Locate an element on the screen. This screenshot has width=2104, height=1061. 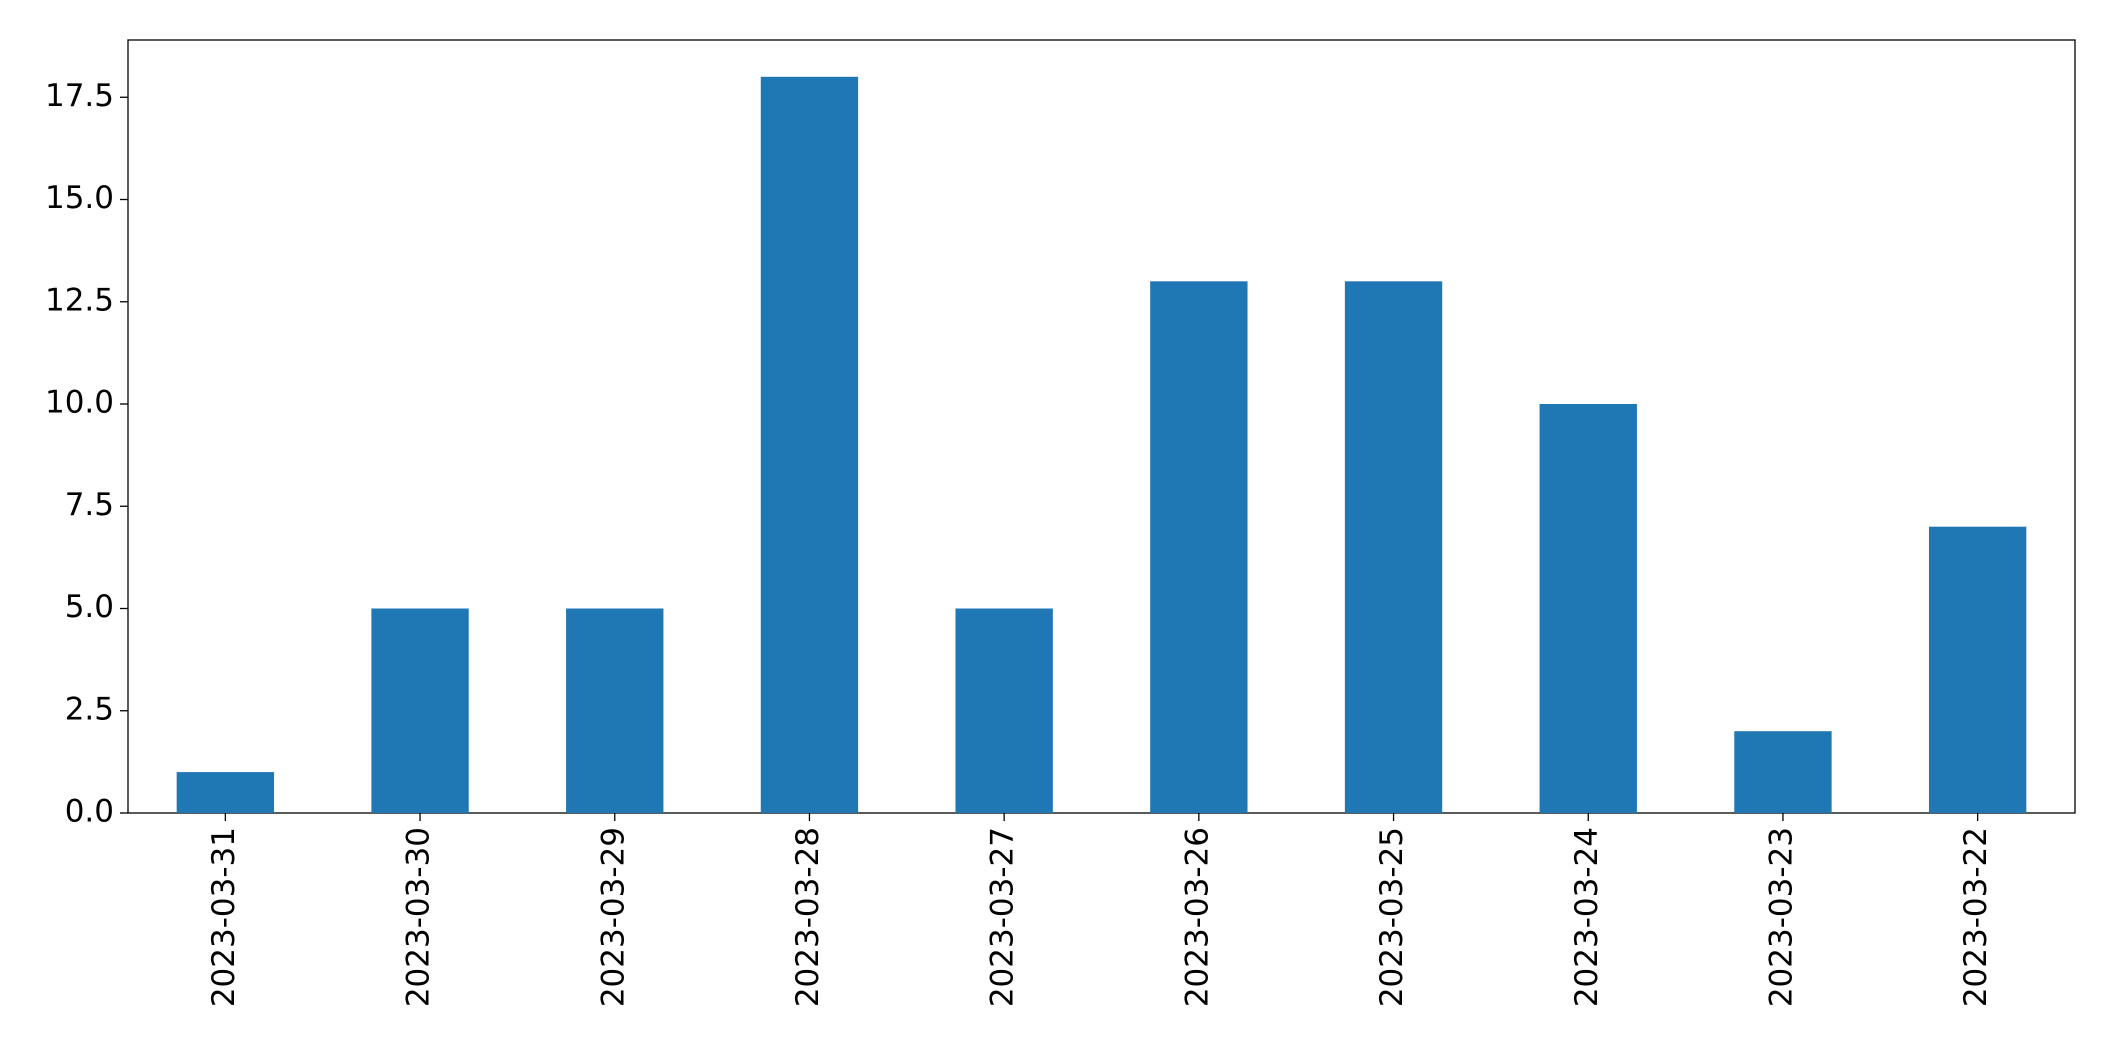
x-tick-label: 2023-03-24 is located at coordinates (1587, 917).